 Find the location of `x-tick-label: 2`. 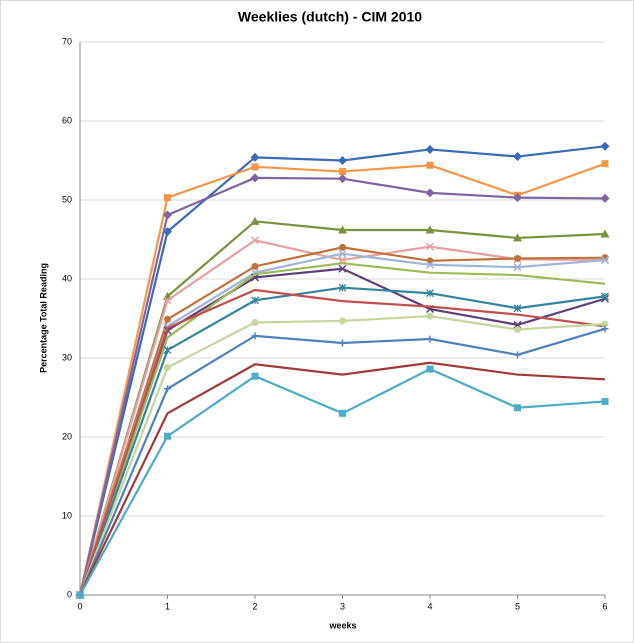

x-tick-label: 2 is located at coordinates (254, 606).